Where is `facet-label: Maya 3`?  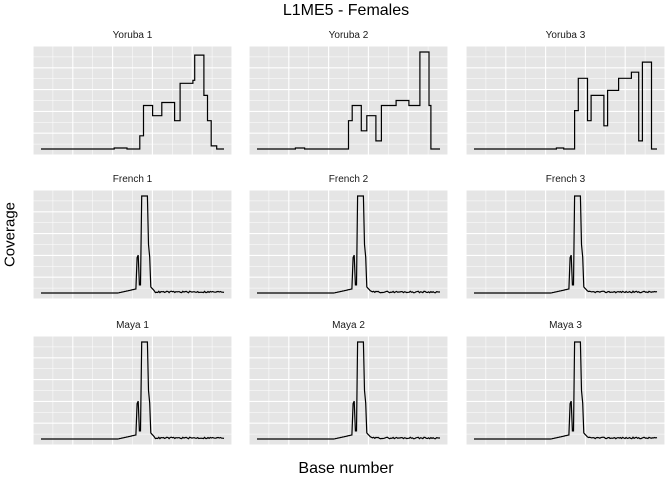
facet-label: Maya 3 is located at coordinates (565, 325).